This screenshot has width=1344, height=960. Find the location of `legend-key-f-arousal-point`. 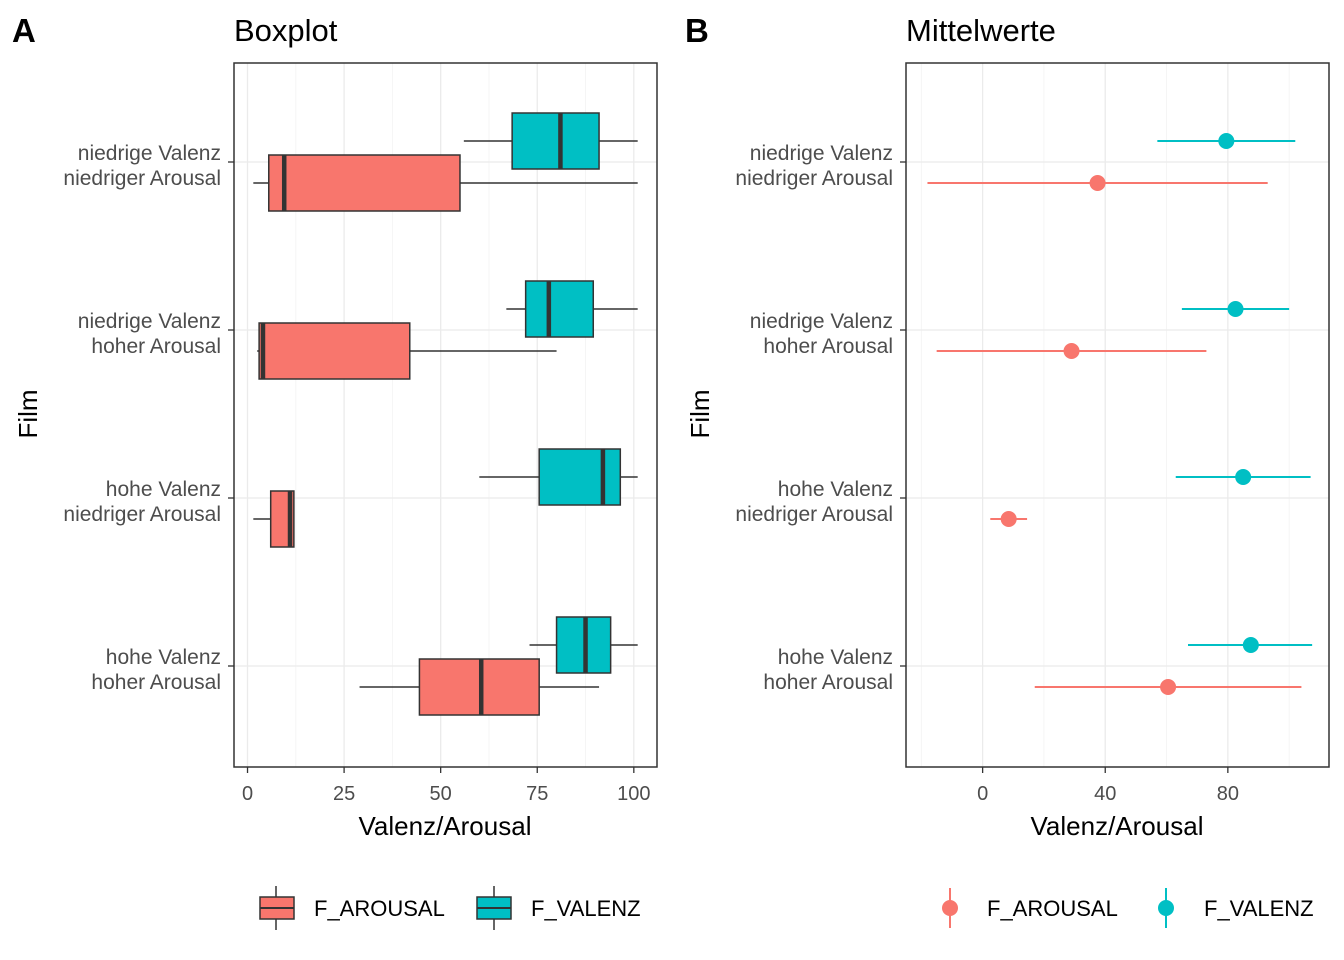

legend-key-f-arousal-point is located at coordinates (950, 908).